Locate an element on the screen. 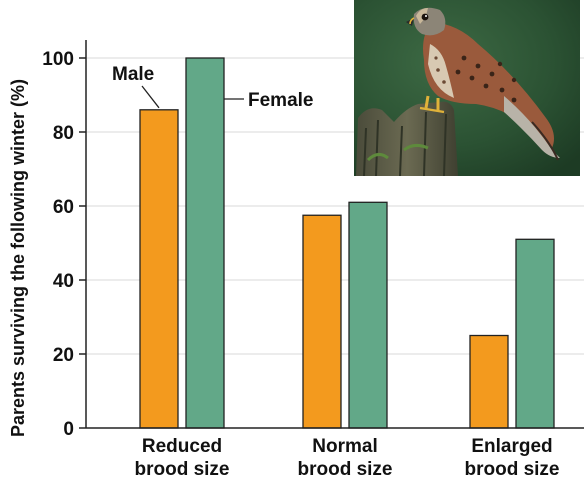 The image size is (584, 484). legend-male-label: Male is located at coordinates (133, 74).